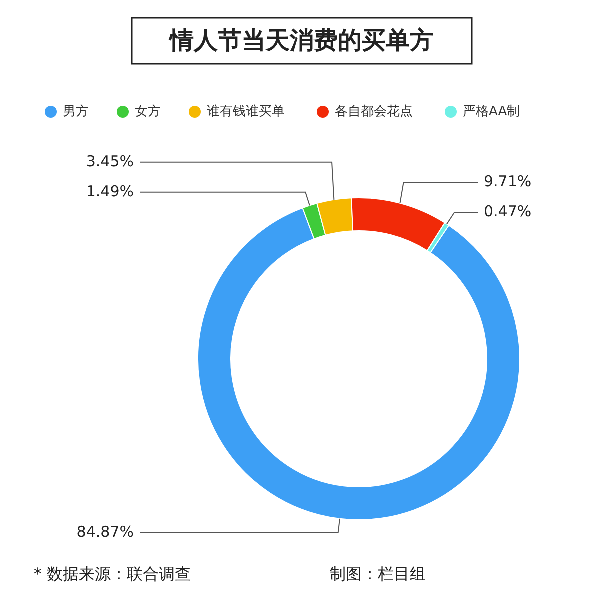  What do you see at coordinates (246, 112) in the screenshot?
I see `legend-label: 谁有钱谁买单` at bounding box center [246, 112].